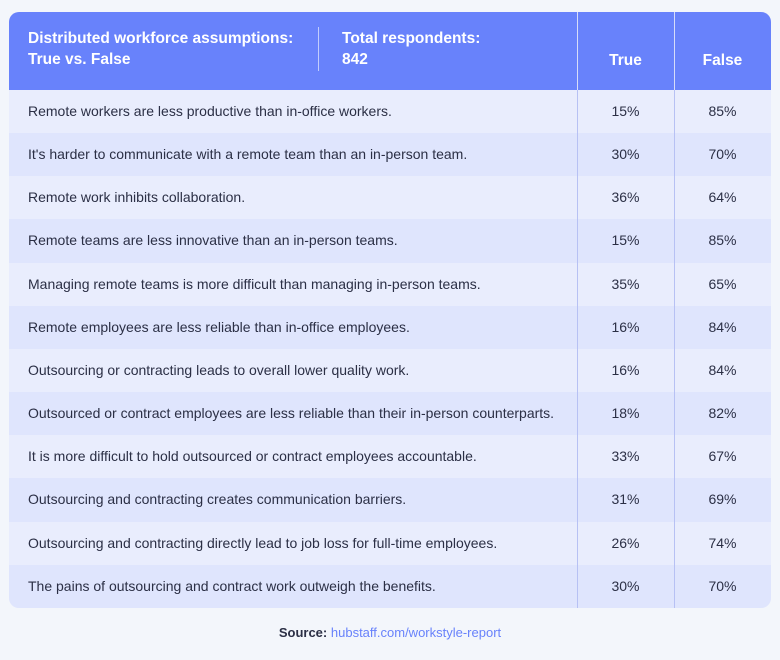 This screenshot has width=780, height=660. What do you see at coordinates (625, 456) in the screenshot?
I see `row-true-value: 33%` at bounding box center [625, 456].